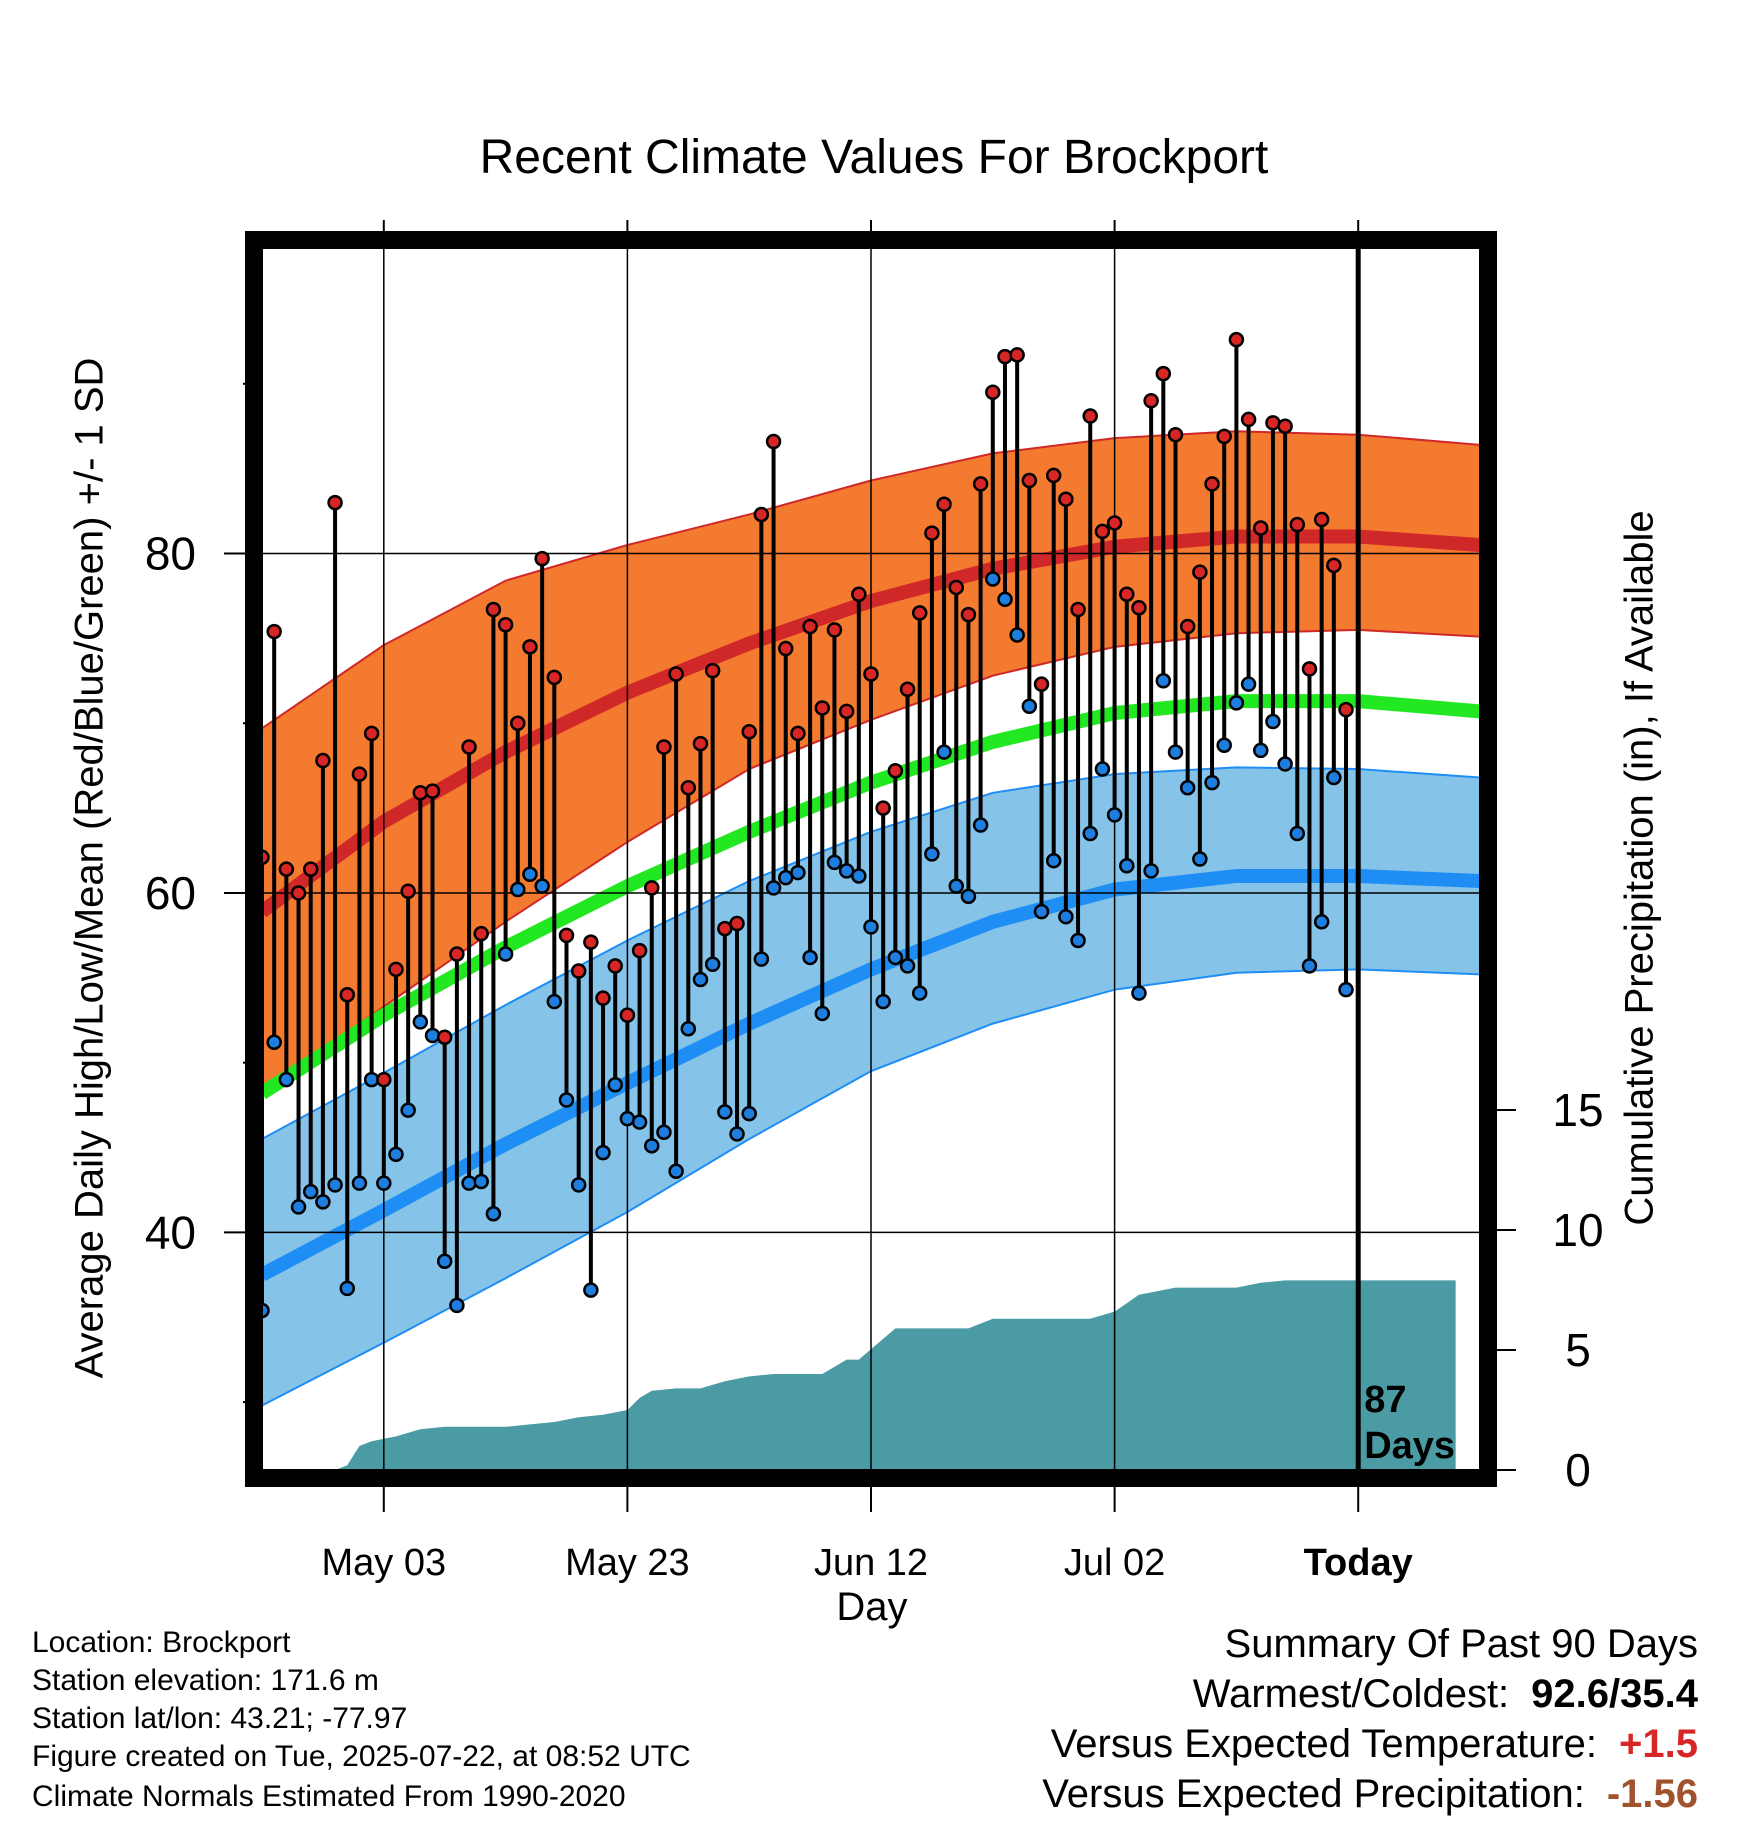 The width and height of the screenshot is (1748, 1828). I want to click on today-days-count: 87, so click(1385, 1400).